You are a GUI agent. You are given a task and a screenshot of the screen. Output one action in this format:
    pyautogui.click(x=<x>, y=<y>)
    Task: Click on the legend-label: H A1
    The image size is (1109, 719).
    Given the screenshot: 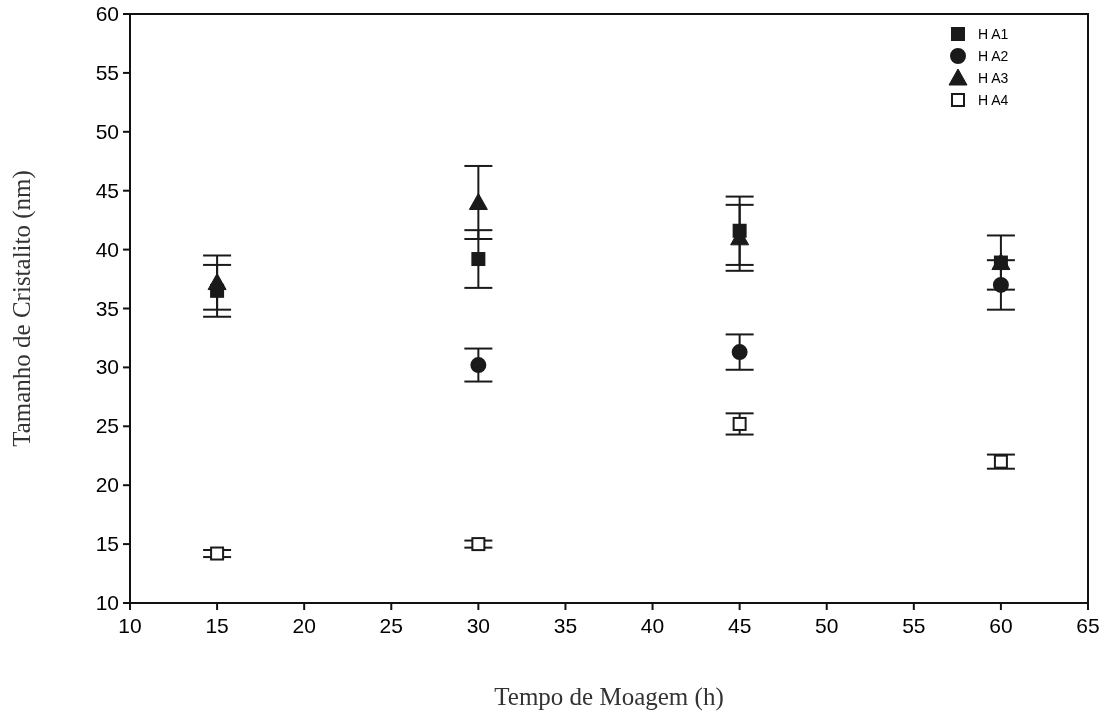 What is the action you would take?
    pyautogui.click(x=993, y=34)
    